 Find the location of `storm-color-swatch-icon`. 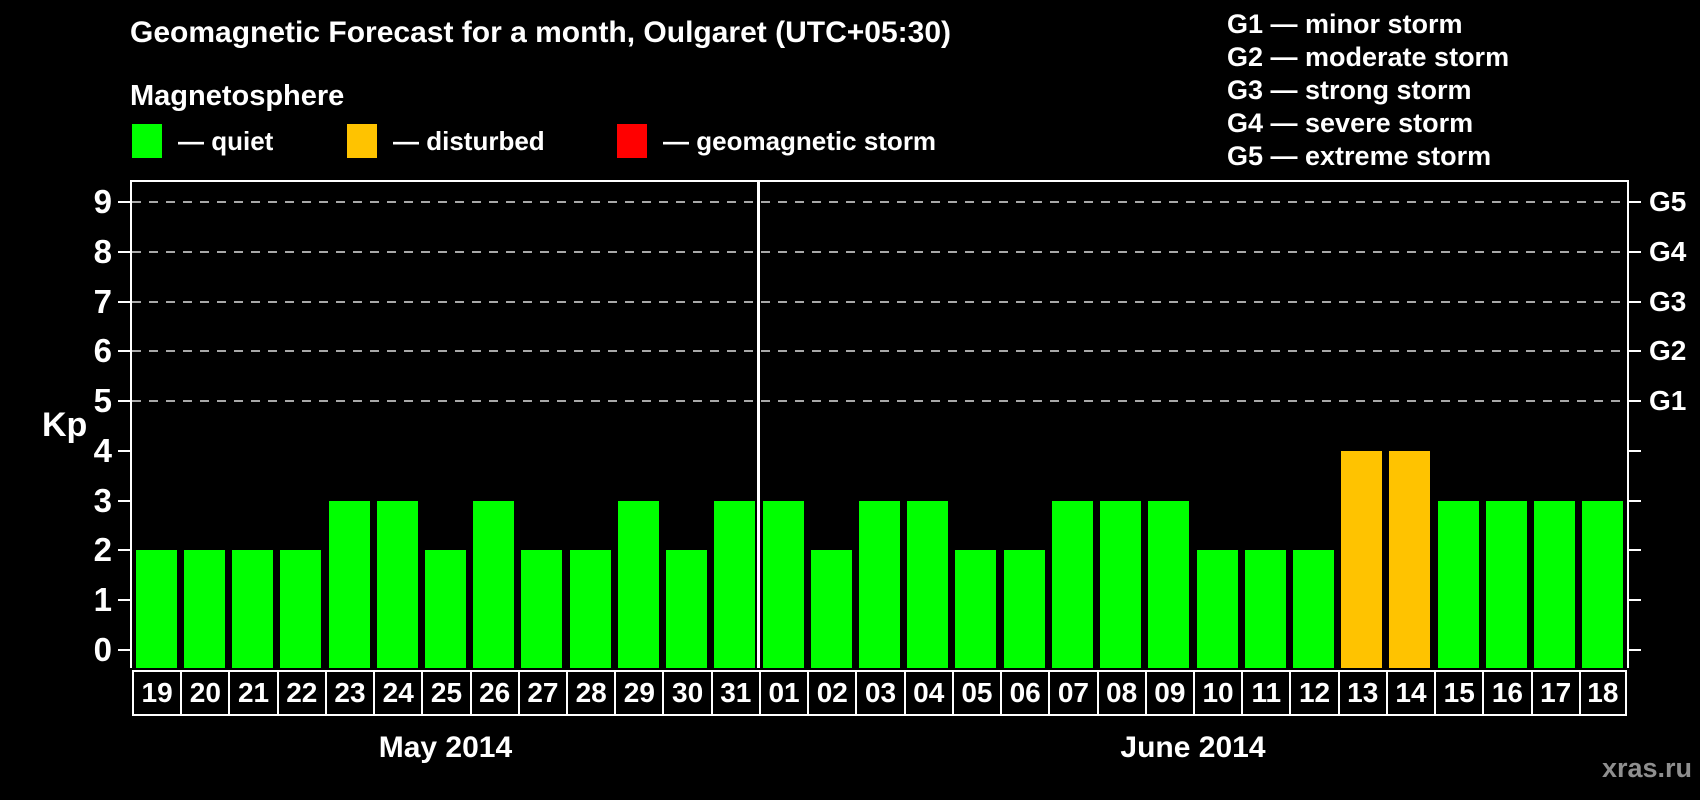

storm-color-swatch-icon is located at coordinates (632, 141).